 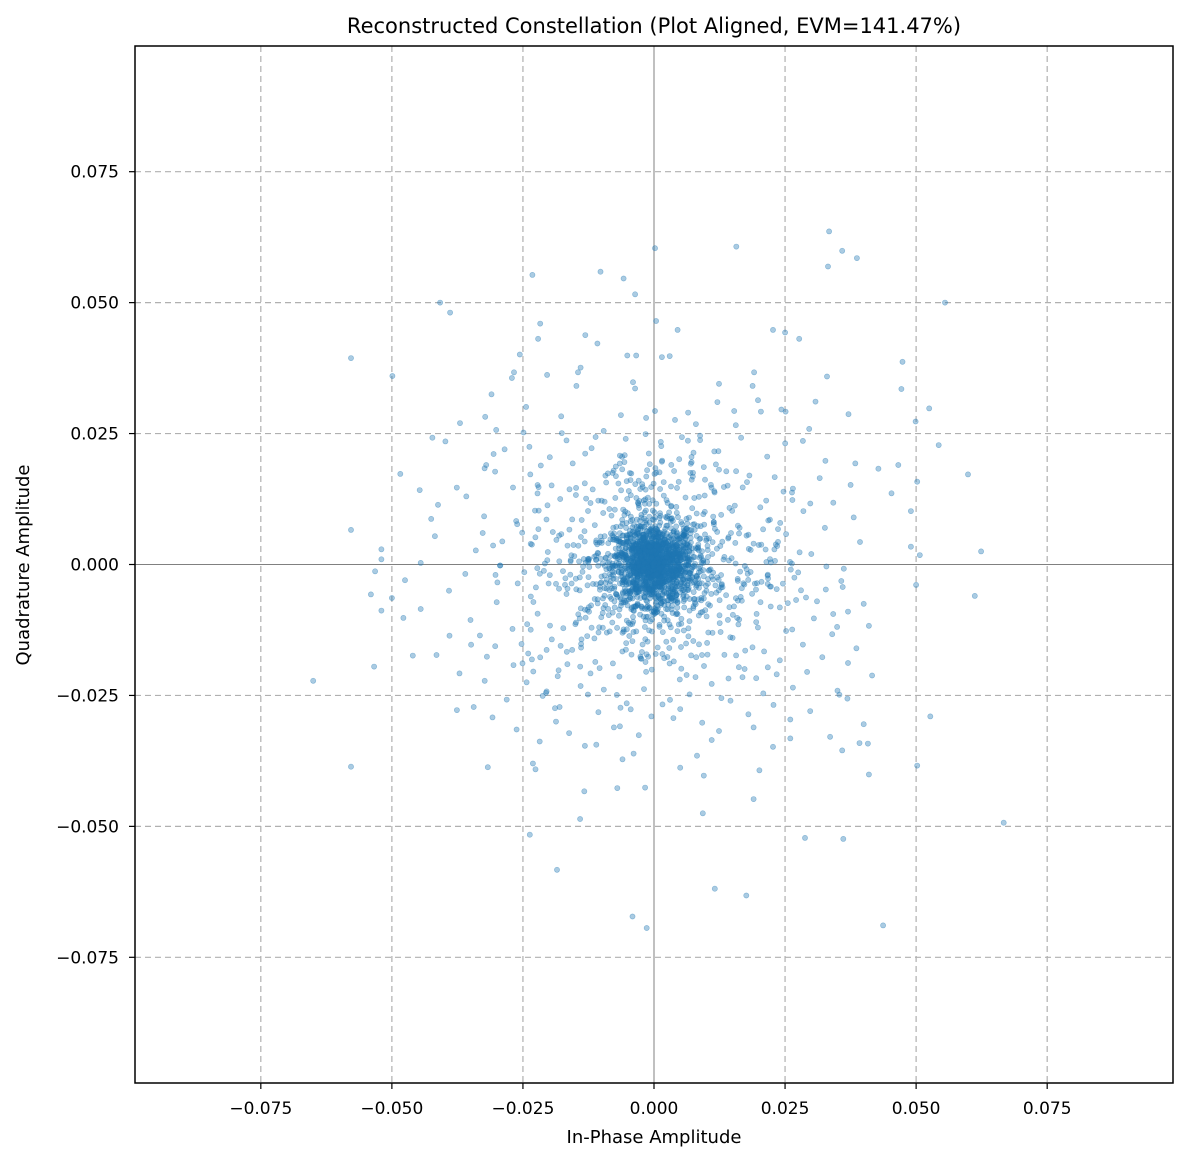 What do you see at coordinates (1047, 1109) in the screenshot?
I see `x-tick-label: 0.075` at bounding box center [1047, 1109].